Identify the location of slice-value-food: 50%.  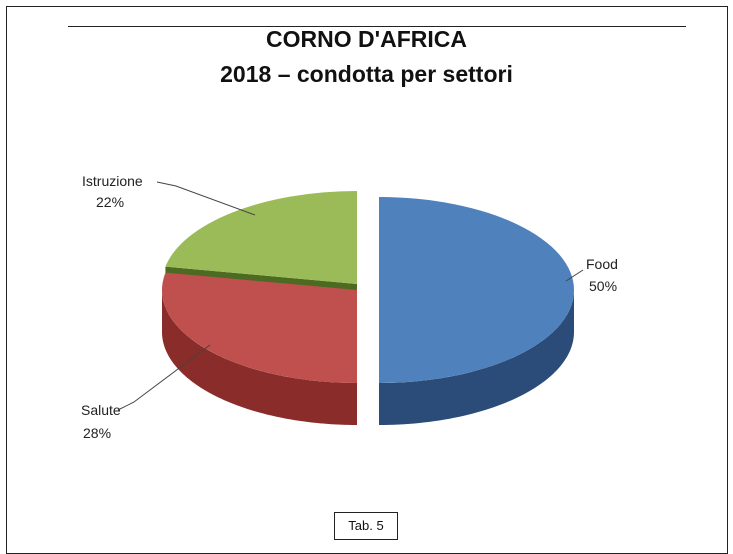
(603, 286).